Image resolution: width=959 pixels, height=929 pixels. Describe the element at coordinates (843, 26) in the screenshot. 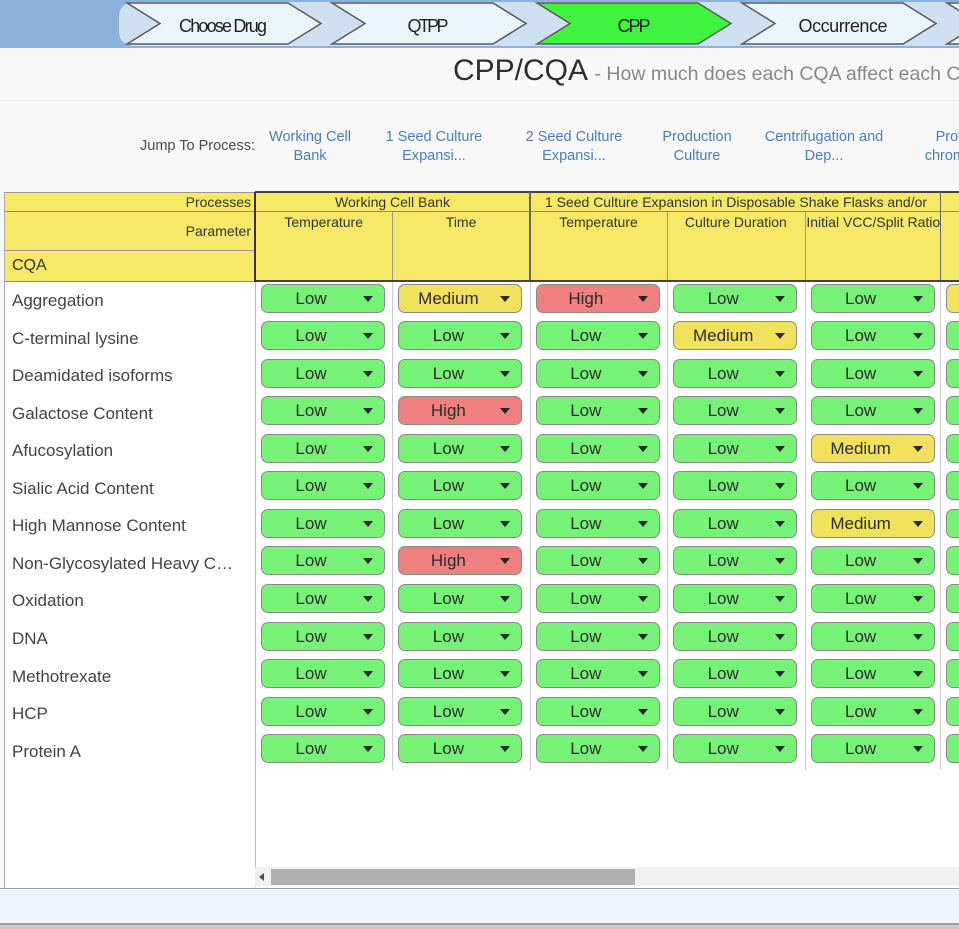

I see `svg-text: Occurrence` at that location.